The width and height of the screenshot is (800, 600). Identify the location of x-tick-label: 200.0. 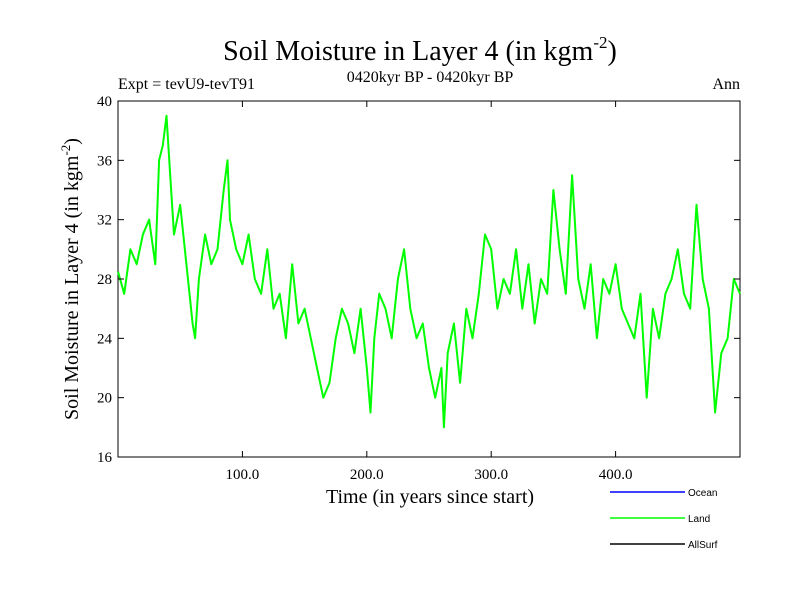
(367, 475).